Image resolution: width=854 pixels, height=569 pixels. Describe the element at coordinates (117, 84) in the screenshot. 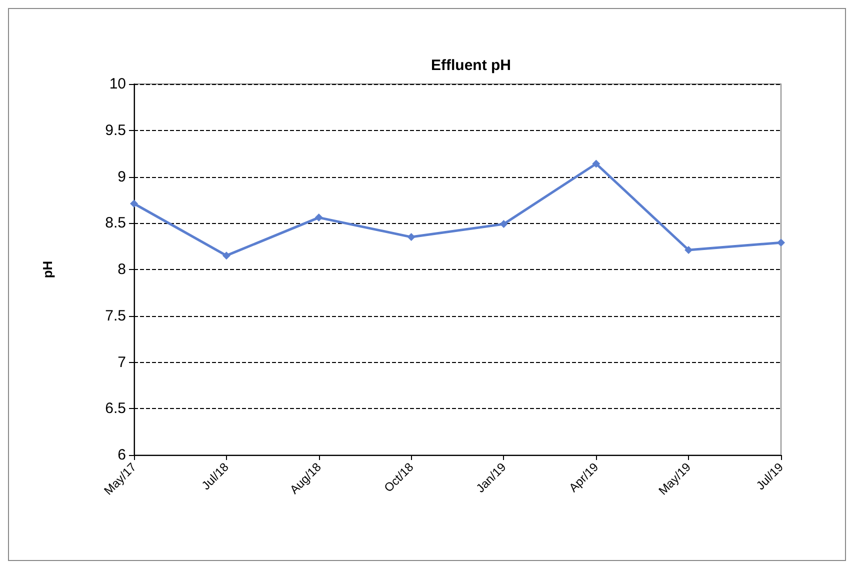

I see `y-tick-label: 10` at that location.